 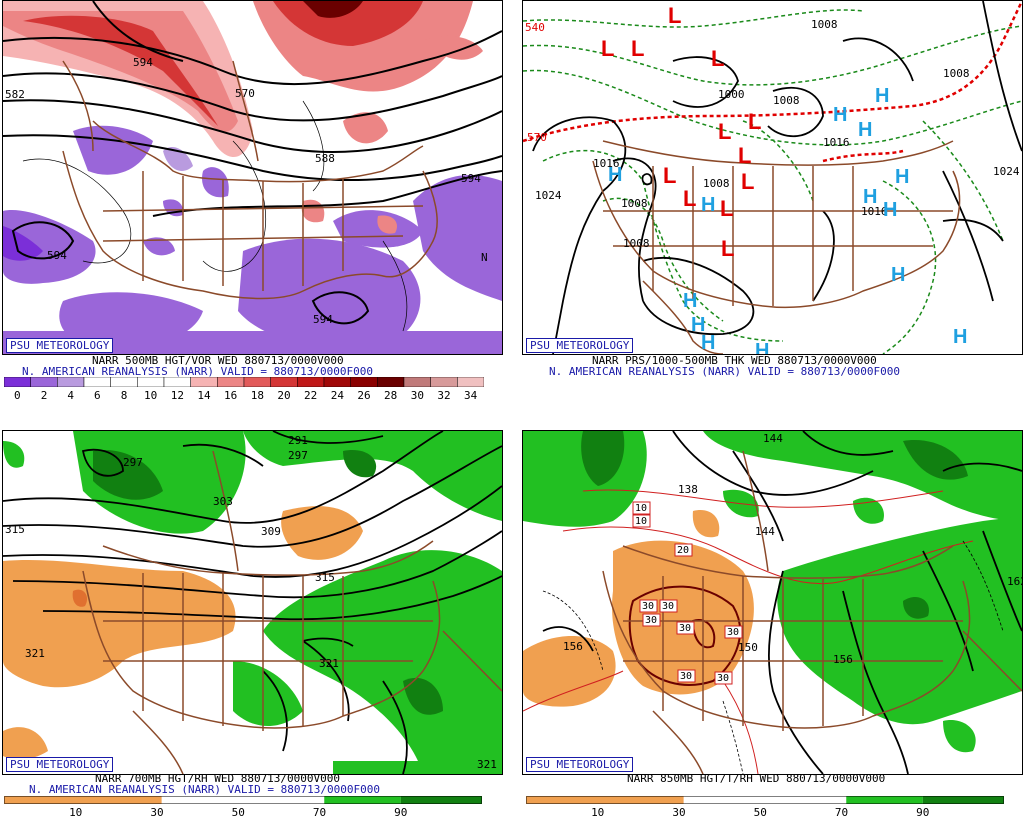 What do you see at coordinates (688, 489) in the screenshot?
I see `contour-label: 138` at bounding box center [688, 489].